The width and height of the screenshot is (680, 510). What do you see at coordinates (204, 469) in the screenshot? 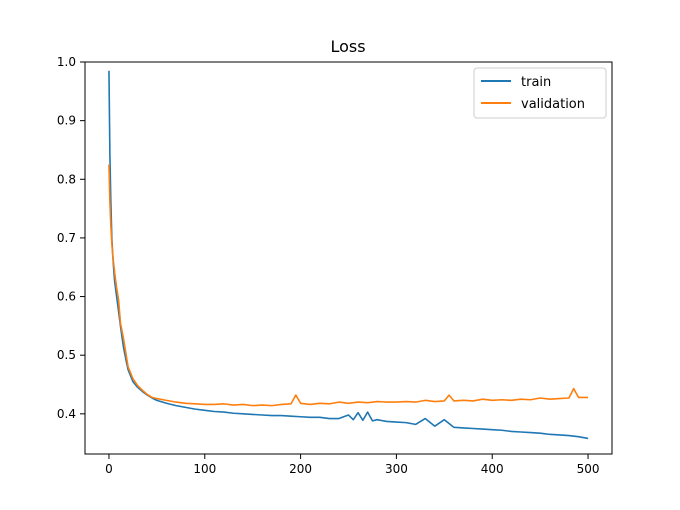
I see `x-tick-label: 100` at bounding box center [204, 469].